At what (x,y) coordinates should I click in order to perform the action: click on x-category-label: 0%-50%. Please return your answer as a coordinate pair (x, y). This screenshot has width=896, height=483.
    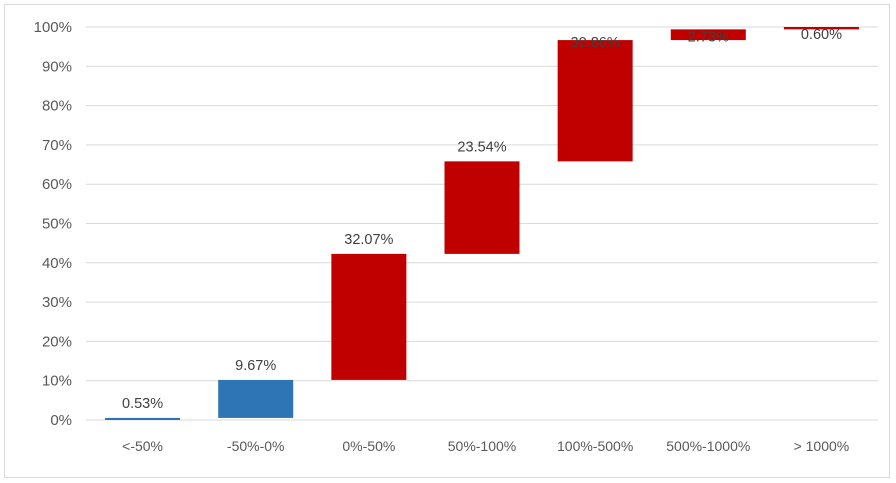
    Looking at the image, I should click on (368, 446).